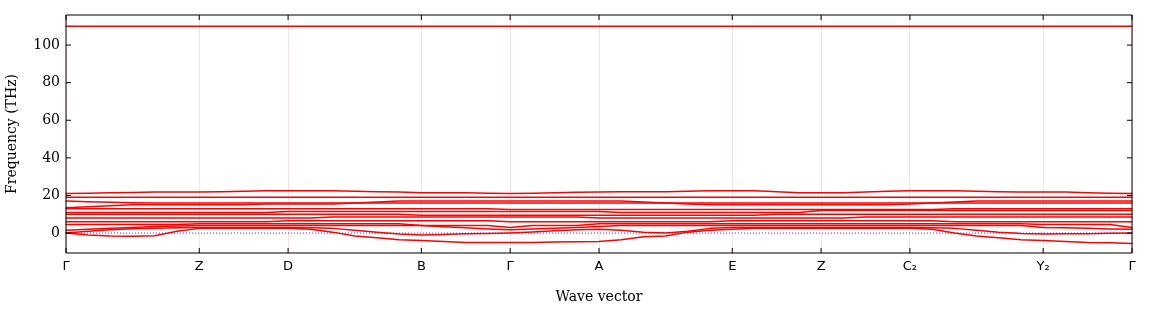 This screenshot has width=1153, height=310. Describe the element at coordinates (910, 266) in the screenshot. I see `x-tick-label: C₂` at that location.